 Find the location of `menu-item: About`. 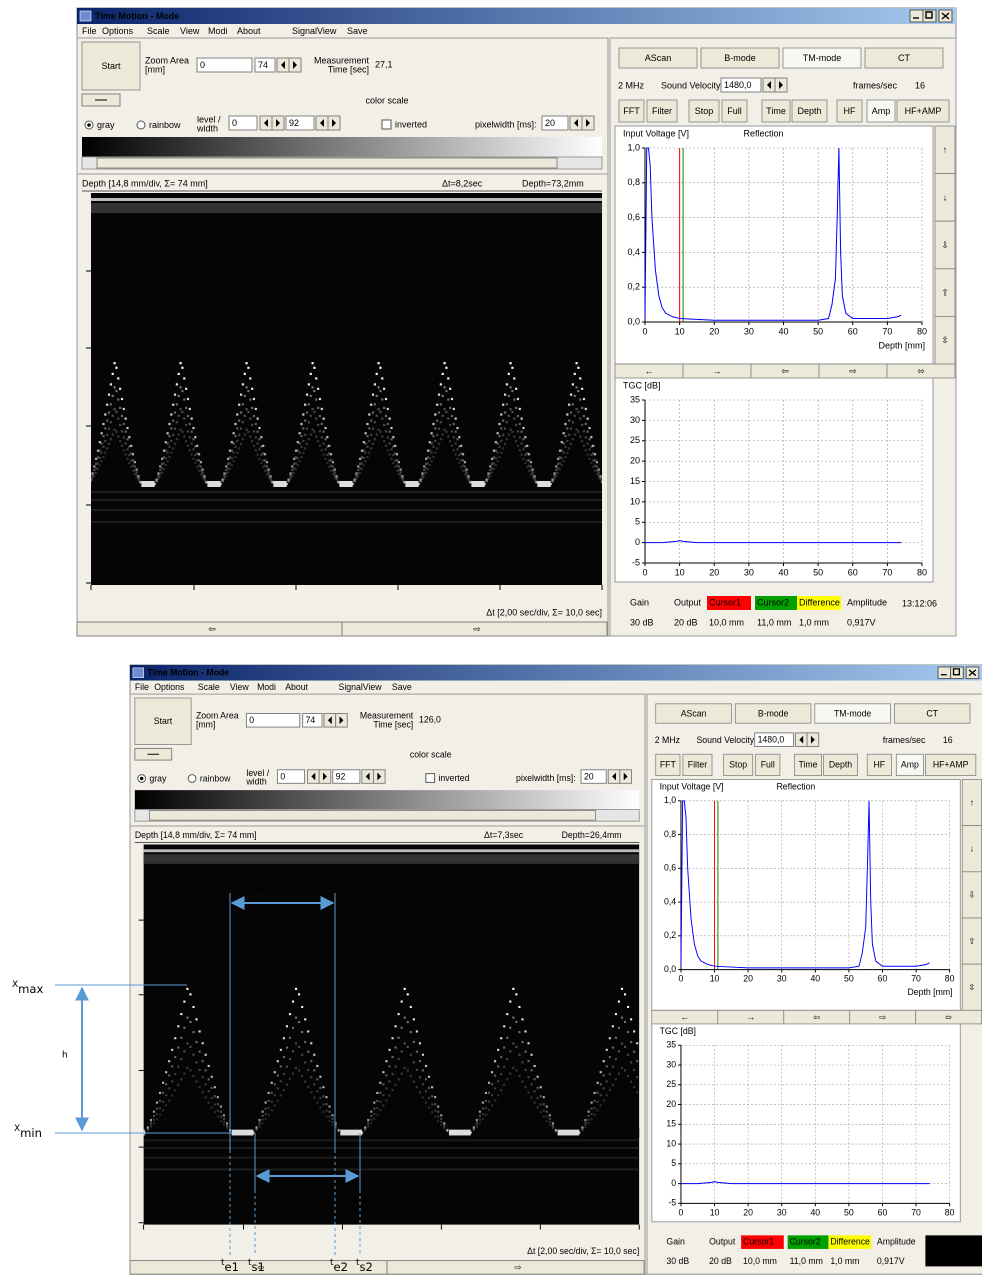

menu-item: About is located at coordinates (249, 31).